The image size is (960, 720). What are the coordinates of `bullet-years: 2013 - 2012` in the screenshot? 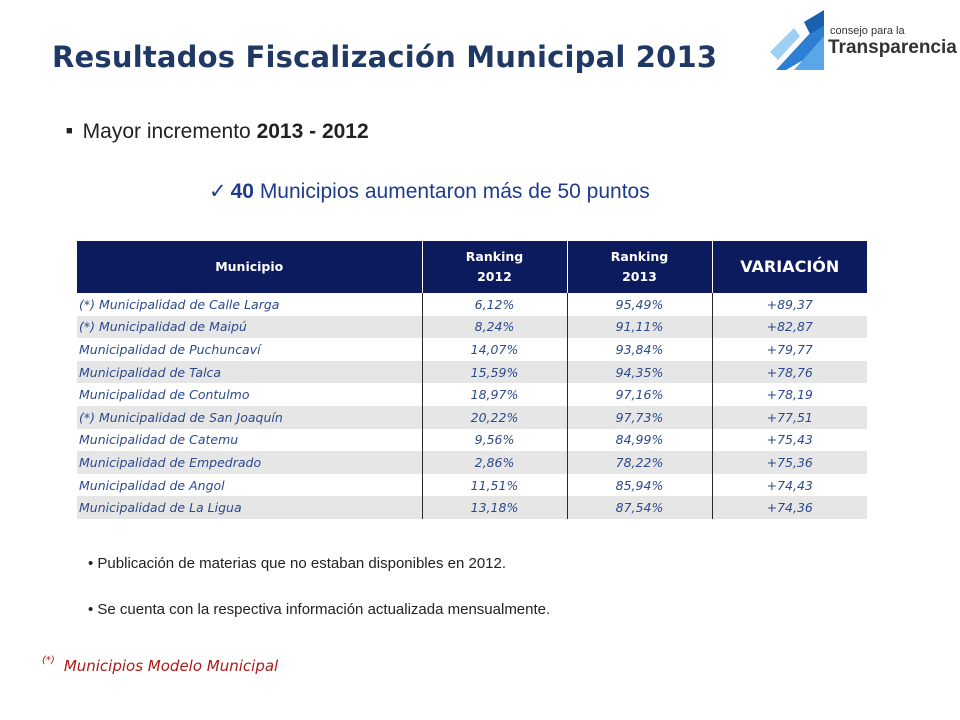 It's located at (312, 131).